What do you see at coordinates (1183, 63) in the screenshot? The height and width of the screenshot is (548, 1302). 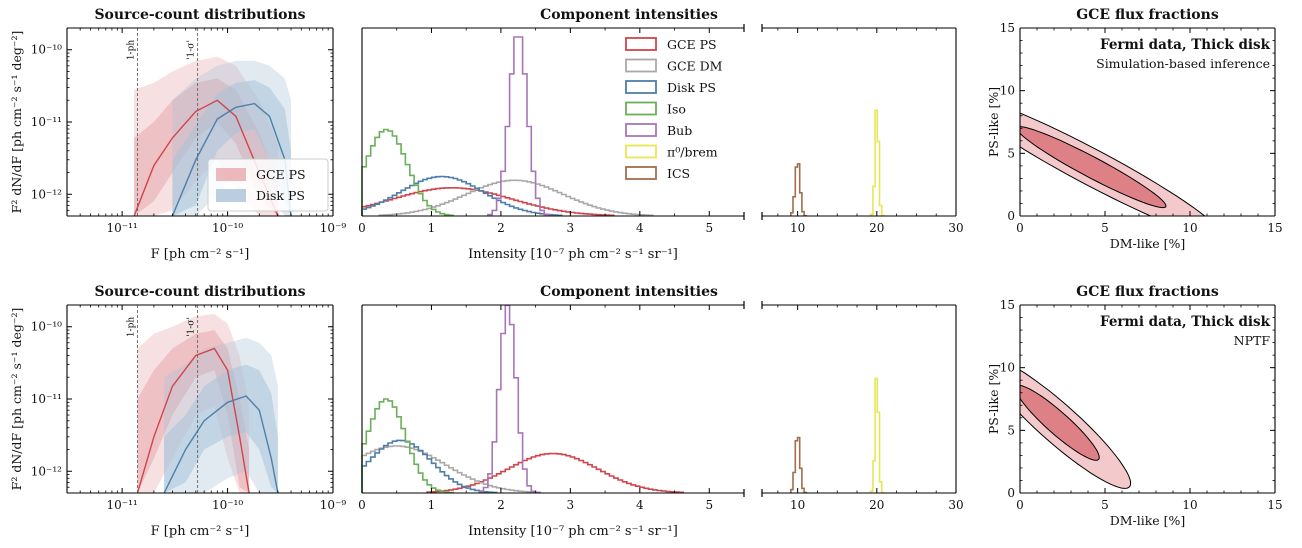 I see `annotation-method: Simulation-based inference` at bounding box center [1183, 63].